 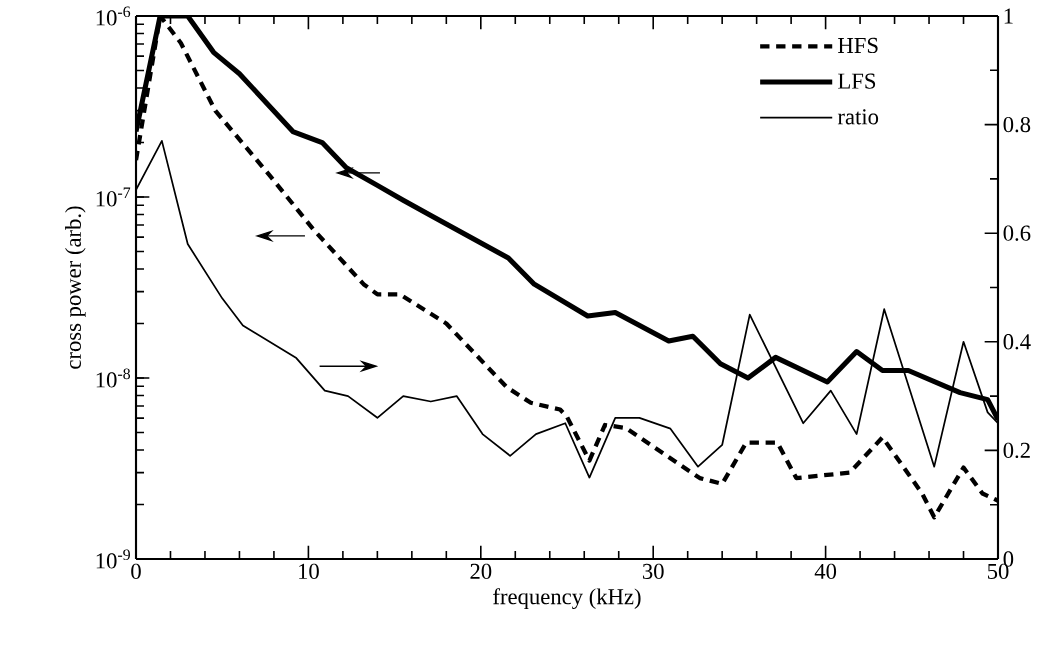 I want to click on legend-label: HFS, so click(x=858, y=45).